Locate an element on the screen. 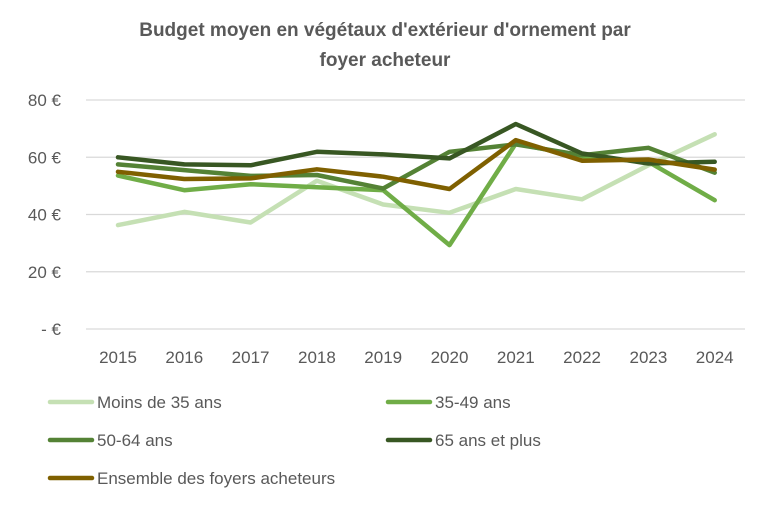  x-tick-label: 2023 is located at coordinates (648, 357).